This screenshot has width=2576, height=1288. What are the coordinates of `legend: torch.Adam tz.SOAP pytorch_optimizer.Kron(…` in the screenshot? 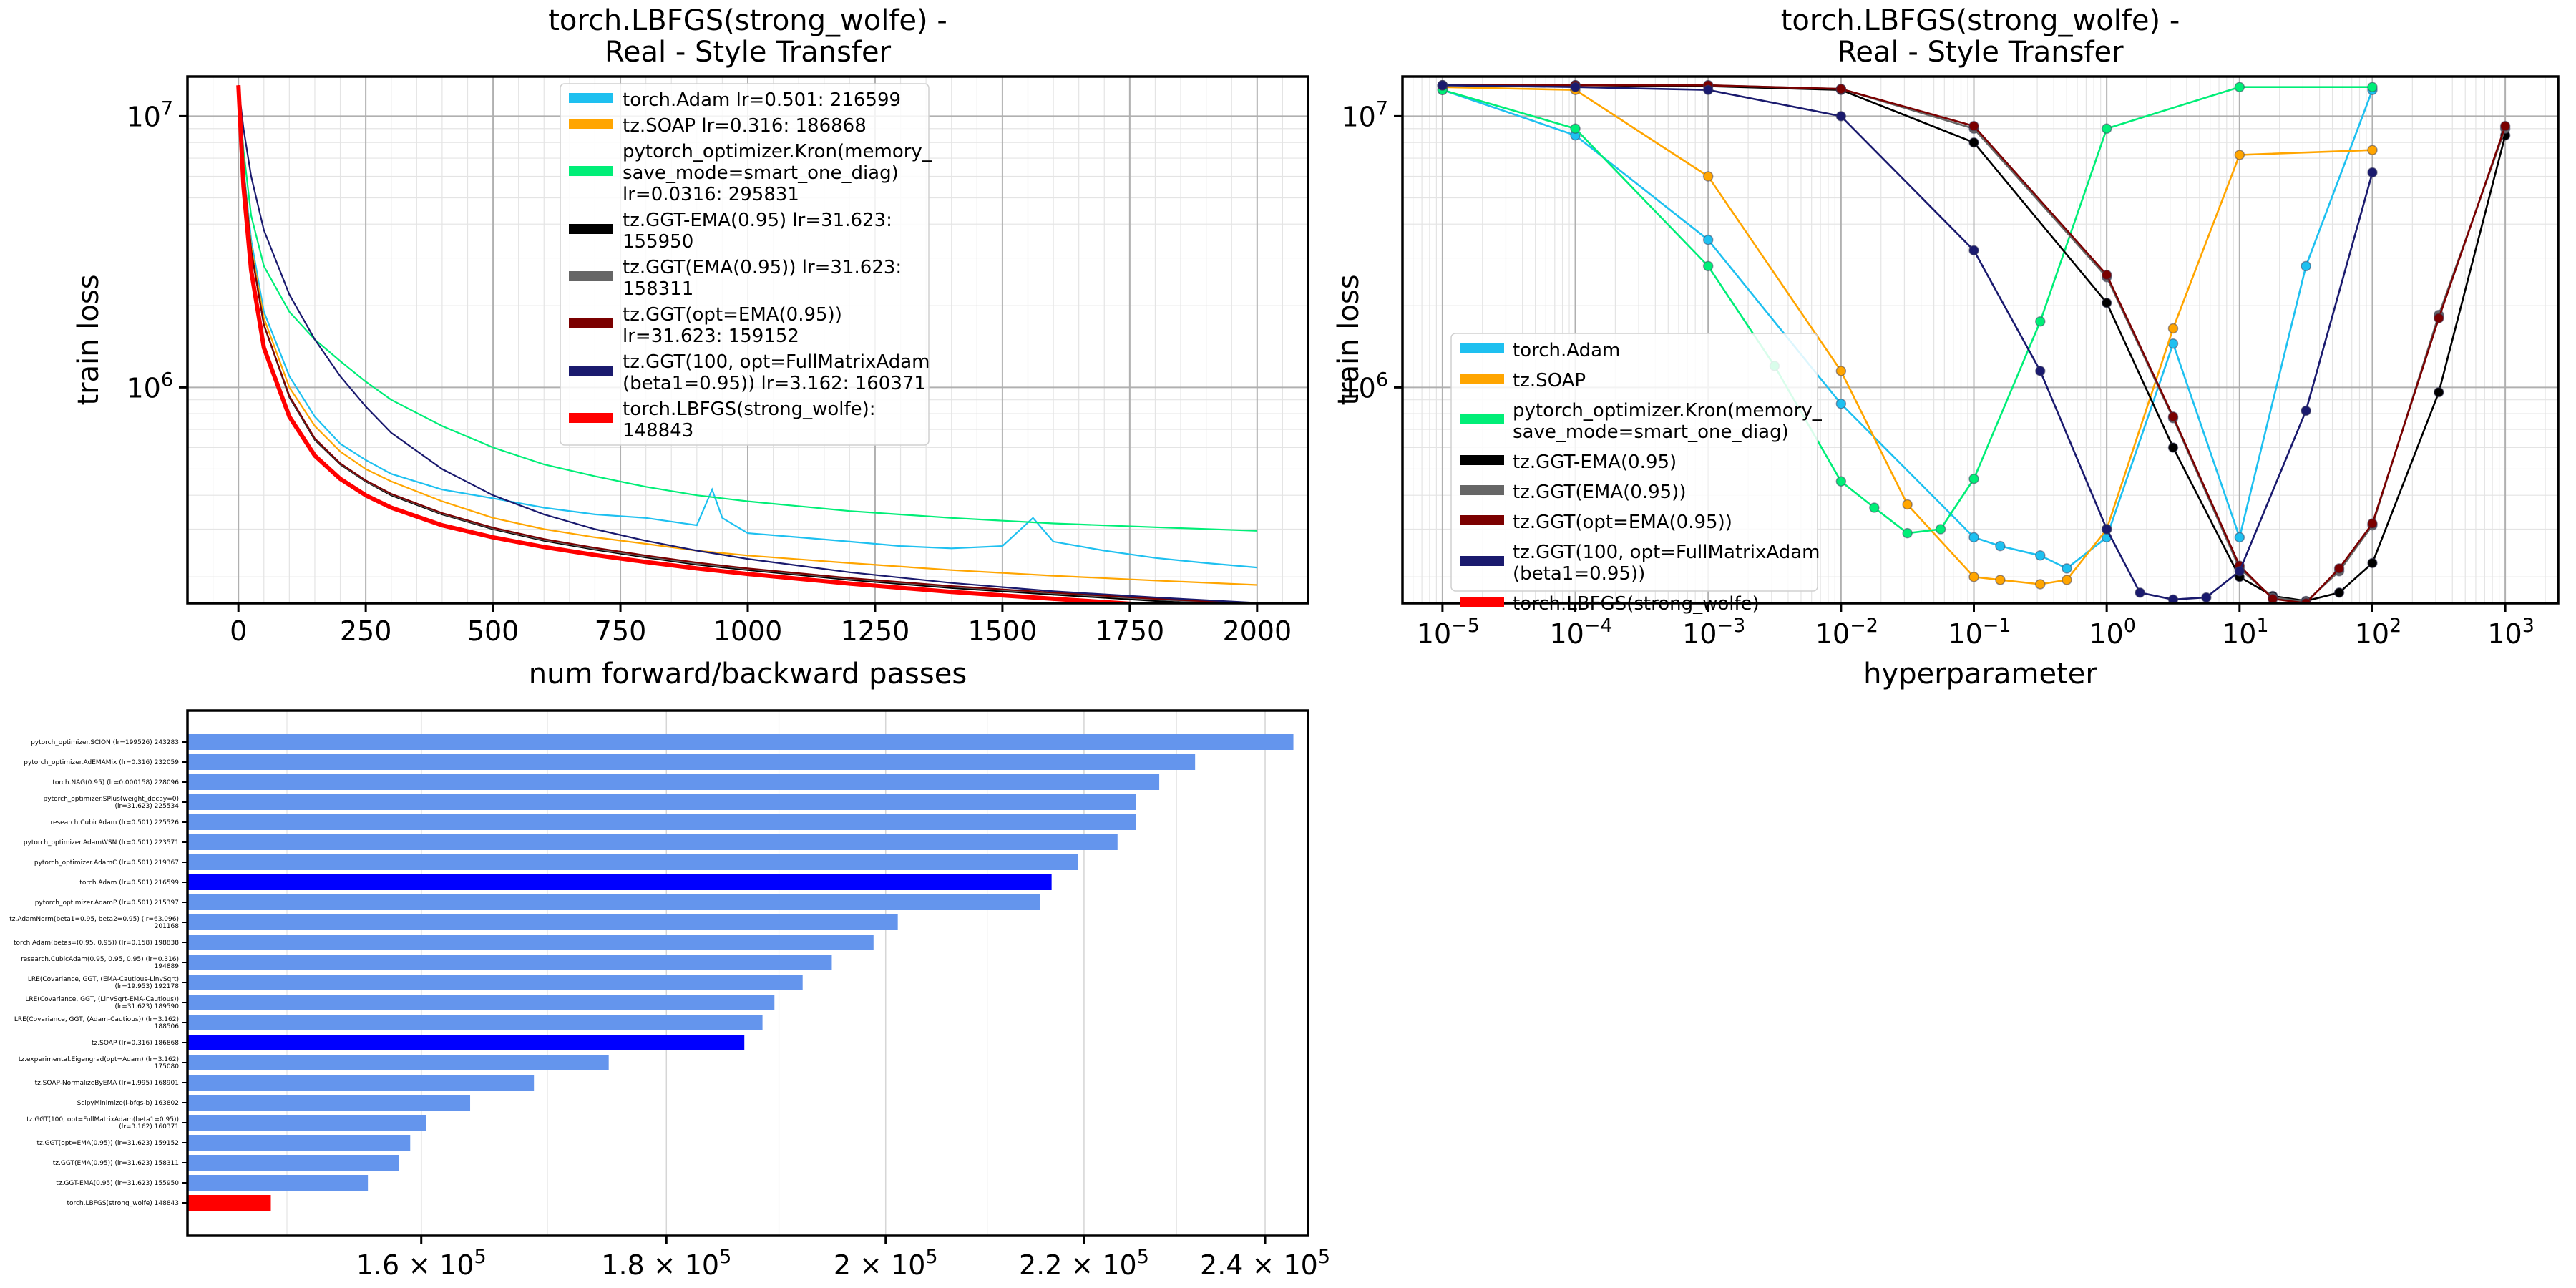 It's located at (1636, 474).